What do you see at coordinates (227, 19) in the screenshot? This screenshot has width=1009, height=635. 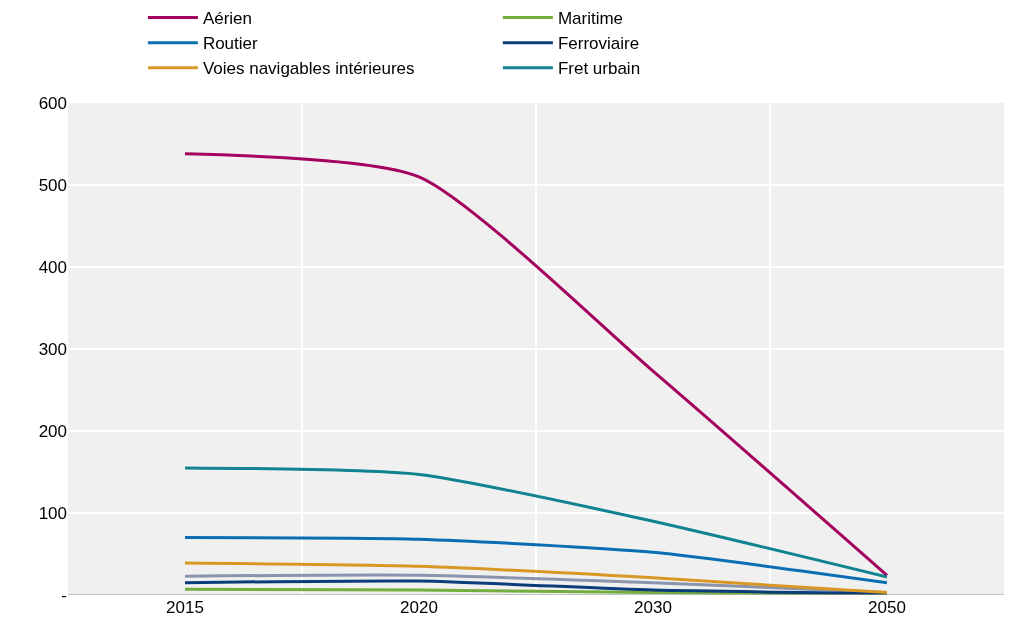 I see `legend-label: Aérien` at bounding box center [227, 19].